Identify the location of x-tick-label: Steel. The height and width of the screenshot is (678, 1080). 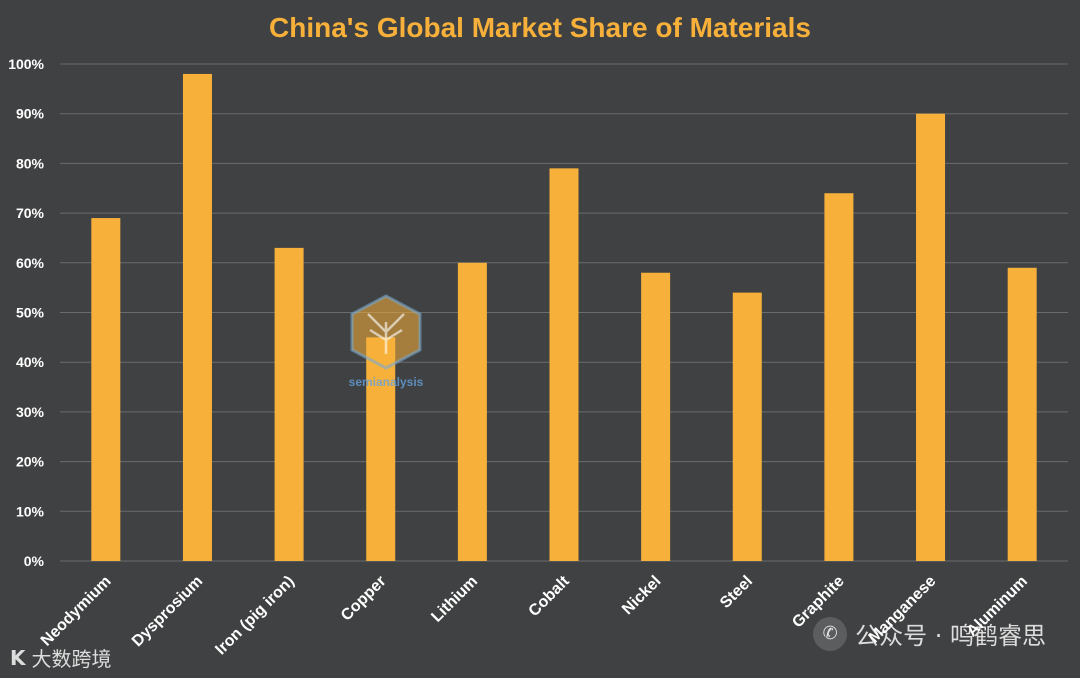
(736, 592).